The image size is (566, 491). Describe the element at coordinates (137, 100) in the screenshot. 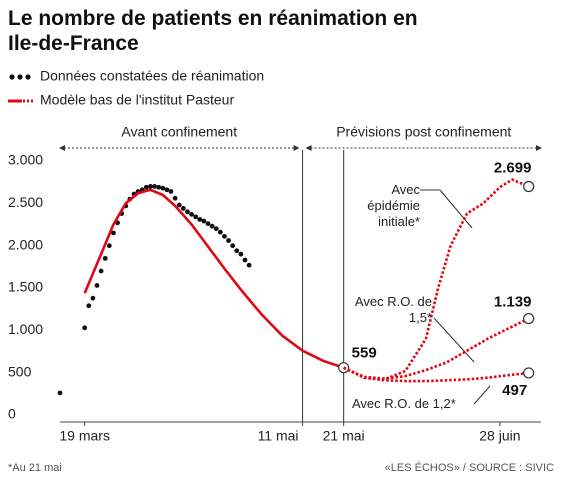

I see `legend-label: Modèle bas de l'institut Pasteur` at that location.